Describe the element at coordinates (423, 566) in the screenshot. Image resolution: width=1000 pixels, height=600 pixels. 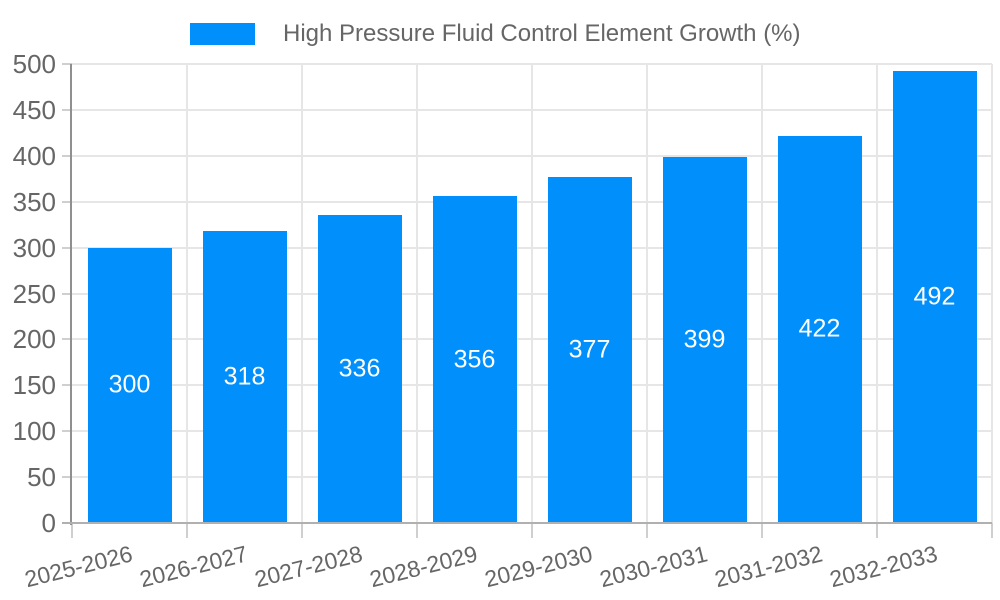
I see `x-tick-label: 2028-2029` at that location.